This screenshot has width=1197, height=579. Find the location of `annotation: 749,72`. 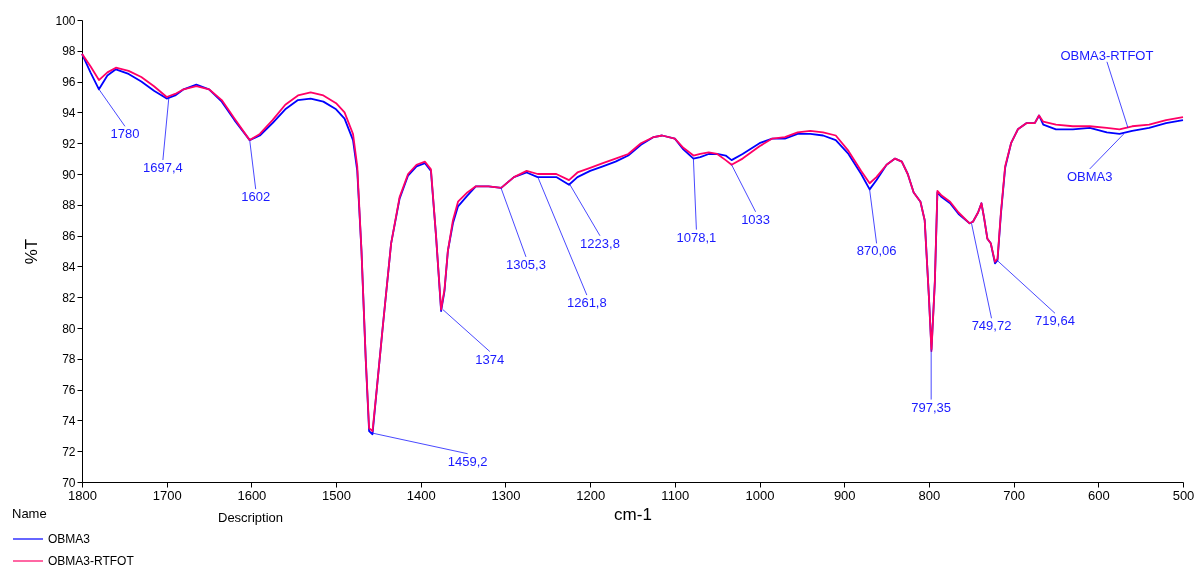

annotation: 749,72 is located at coordinates (991, 326).